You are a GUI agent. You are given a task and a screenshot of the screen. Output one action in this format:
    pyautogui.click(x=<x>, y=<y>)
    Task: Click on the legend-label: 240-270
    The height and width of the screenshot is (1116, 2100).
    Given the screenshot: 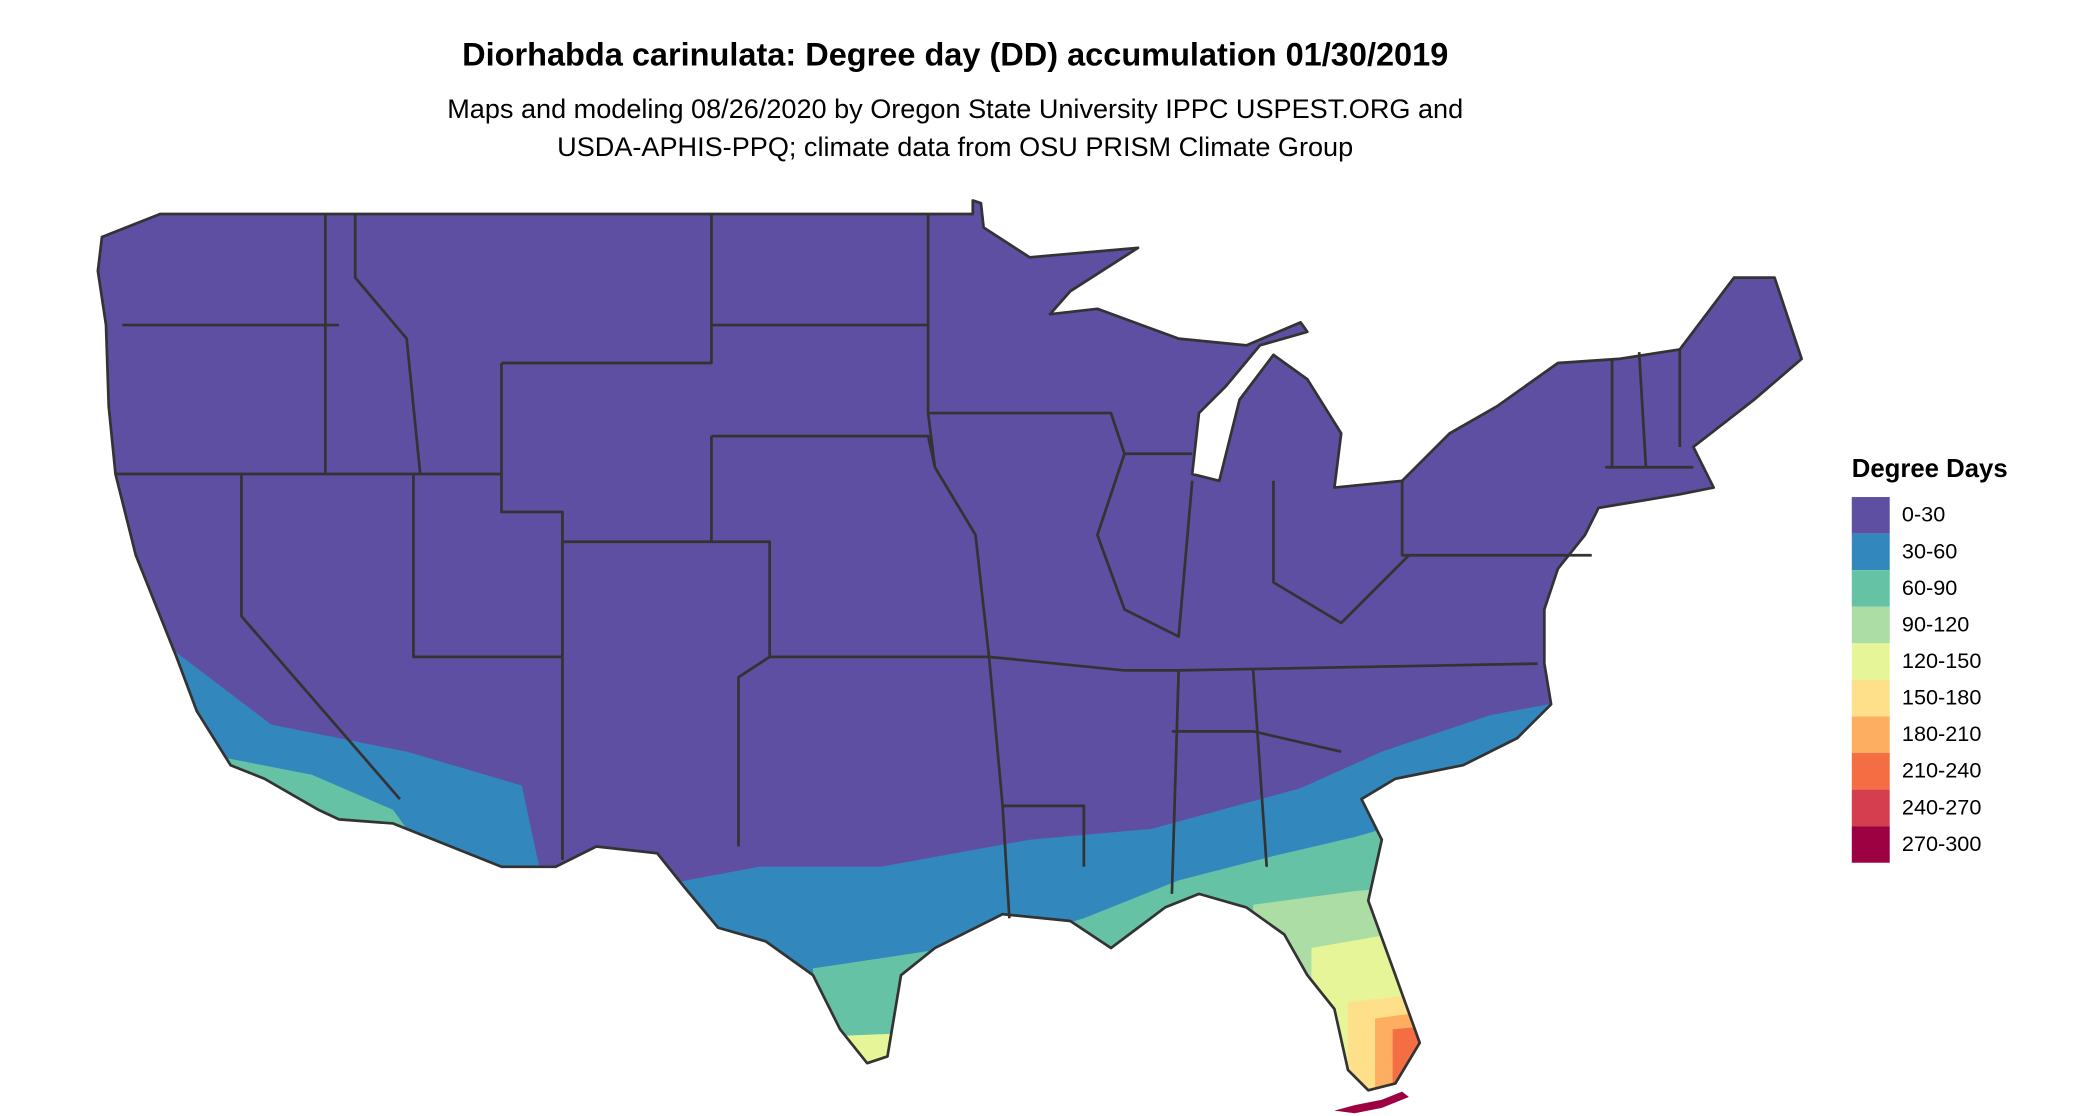 What is the action you would take?
    pyautogui.click(x=1941, y=806)
    